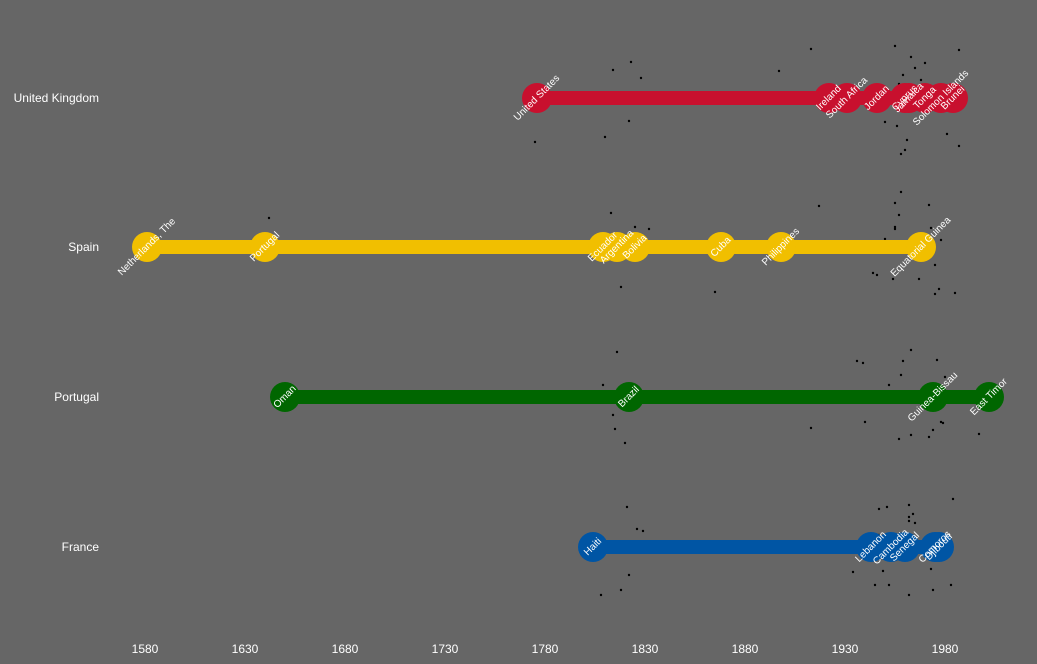 This screenshot has width=1037, height=664. Describe the element at coordinates (56, 98) in the screenshot. I see `country-label: United Kingdom` at that location.